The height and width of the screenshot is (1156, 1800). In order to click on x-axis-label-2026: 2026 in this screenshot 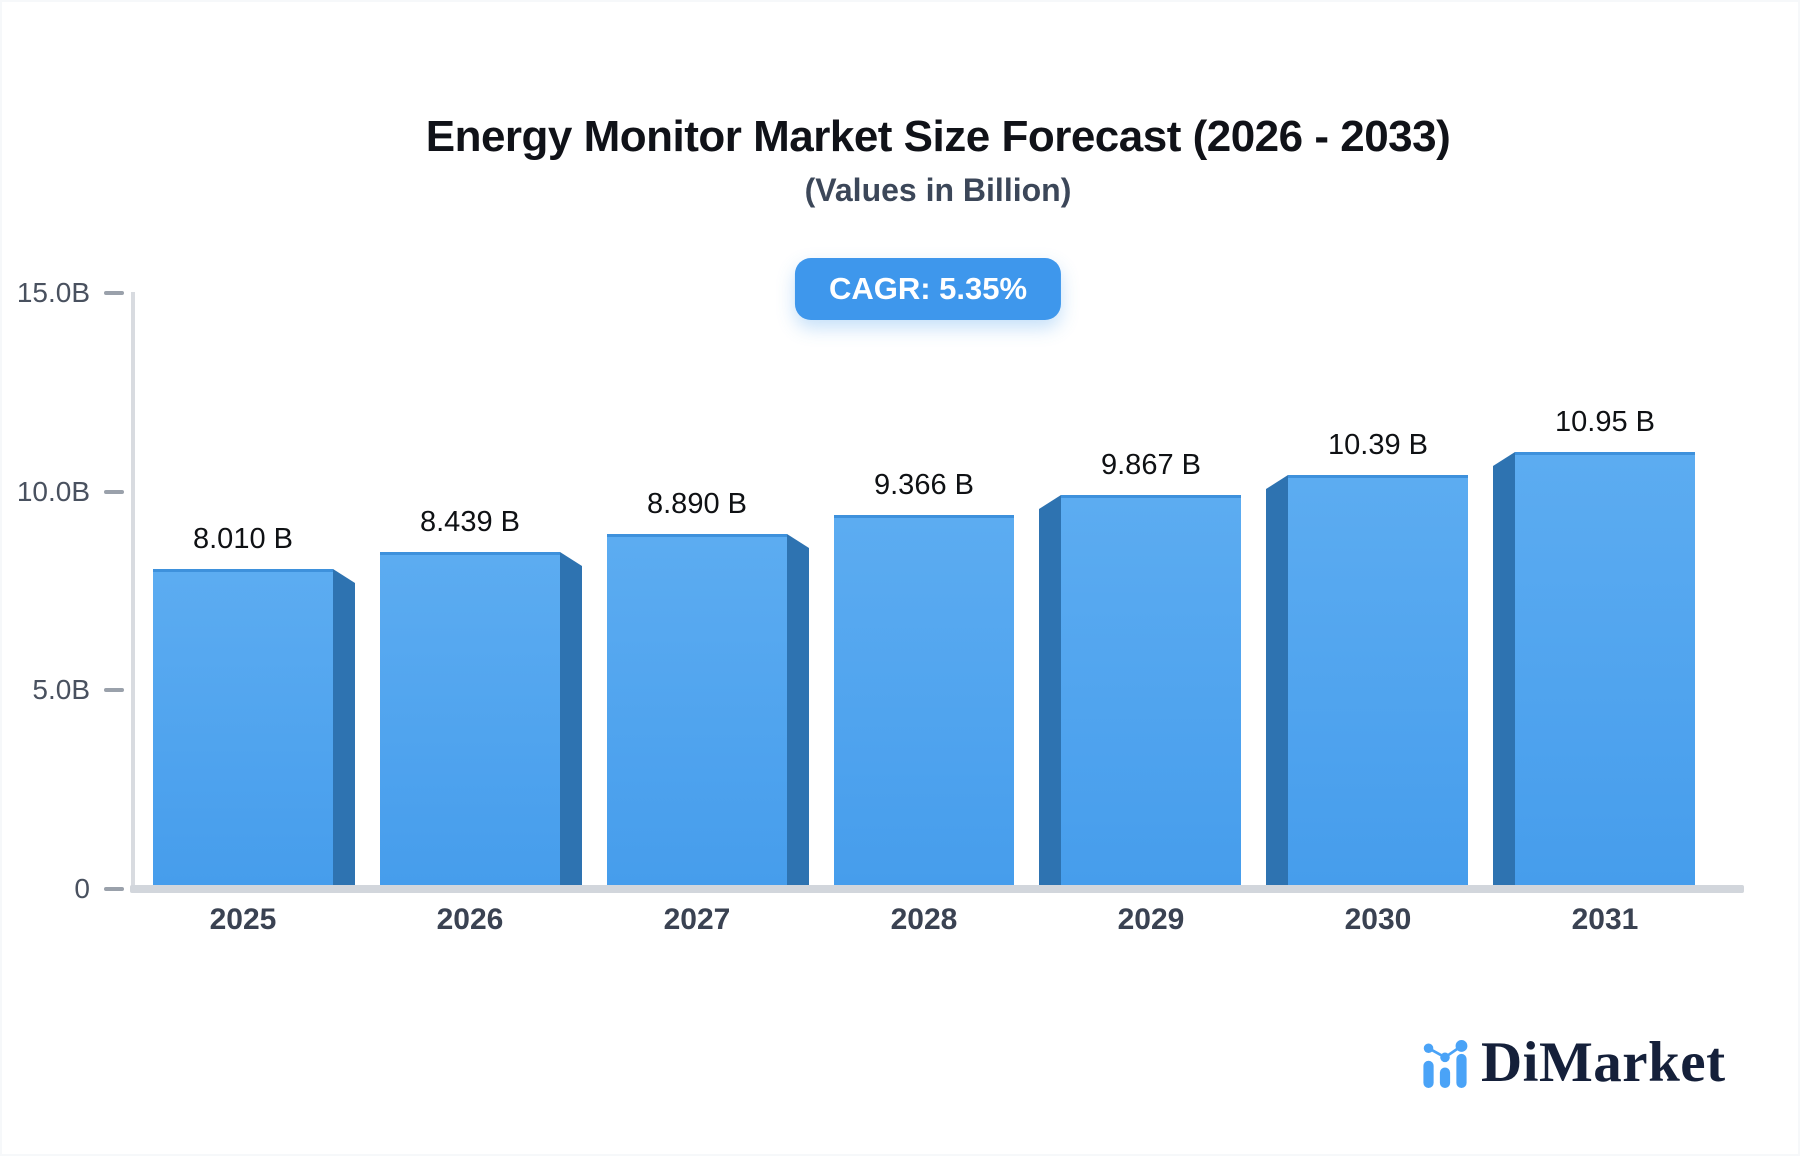, I will do `click(470, 919)`.